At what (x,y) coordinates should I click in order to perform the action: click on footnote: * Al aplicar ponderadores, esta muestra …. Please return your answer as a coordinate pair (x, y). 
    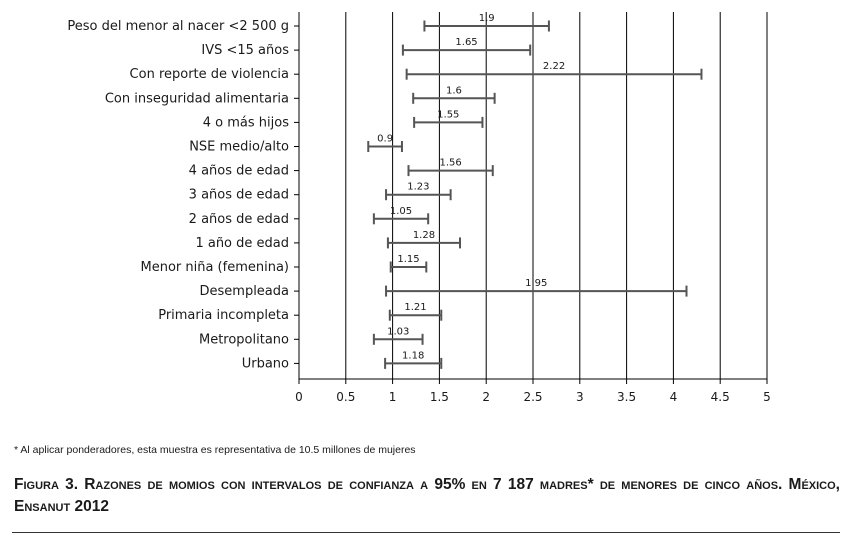
    Looking at the image, I should click on (215, 450).